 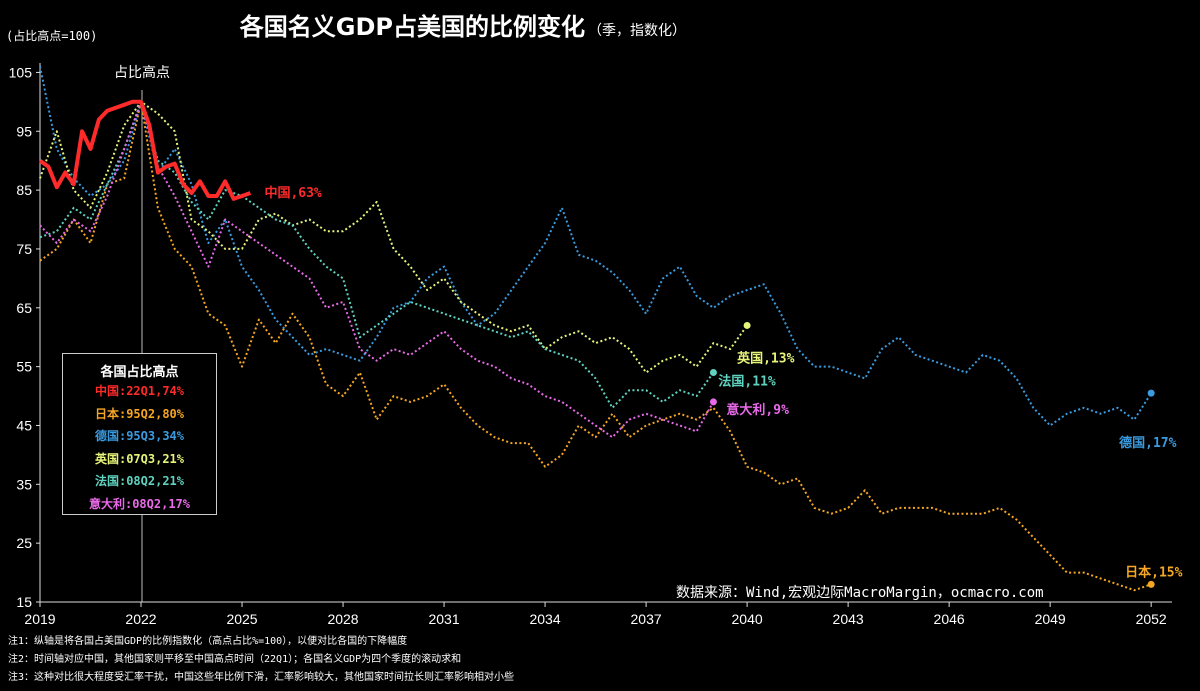 What do you see at coordinates (746, 382) in the screenshot?
I see `series-end-label: 法国,11%` at bounding box center [746, 382].